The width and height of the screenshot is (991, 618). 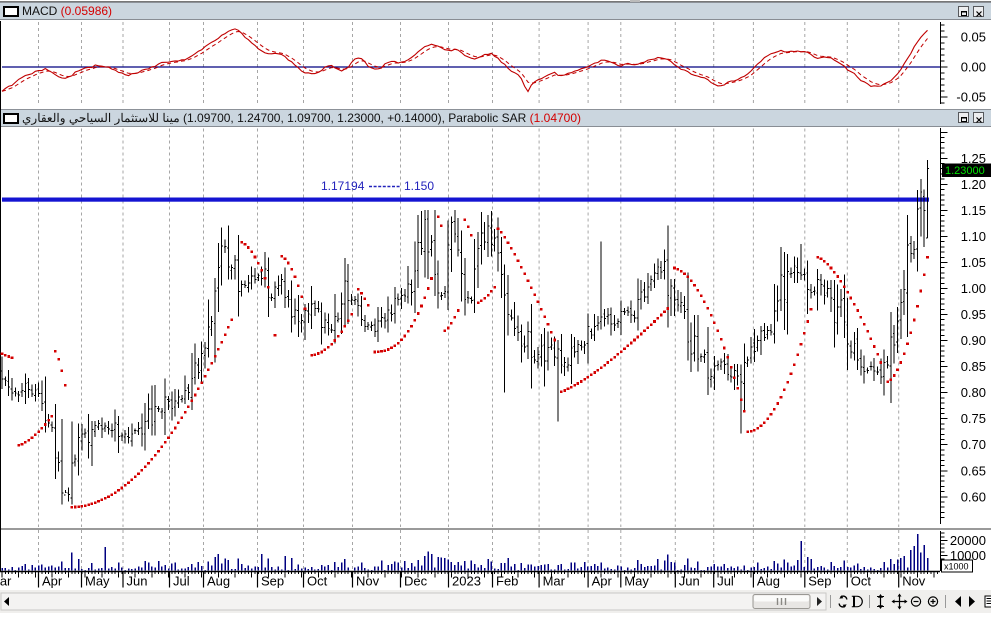 I want to click on svg-text: 0.65, so click(x=973, y=470).